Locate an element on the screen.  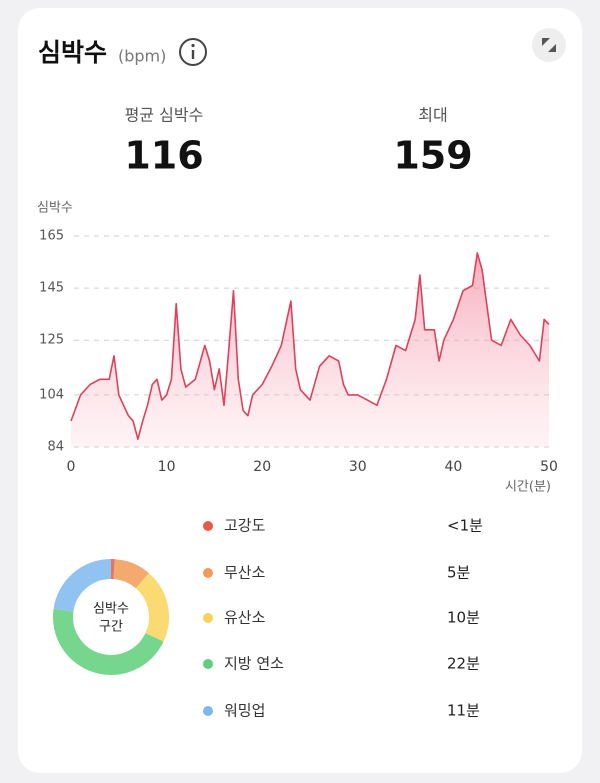
legend-label: 고강도 is located at coordinates (245, 526).